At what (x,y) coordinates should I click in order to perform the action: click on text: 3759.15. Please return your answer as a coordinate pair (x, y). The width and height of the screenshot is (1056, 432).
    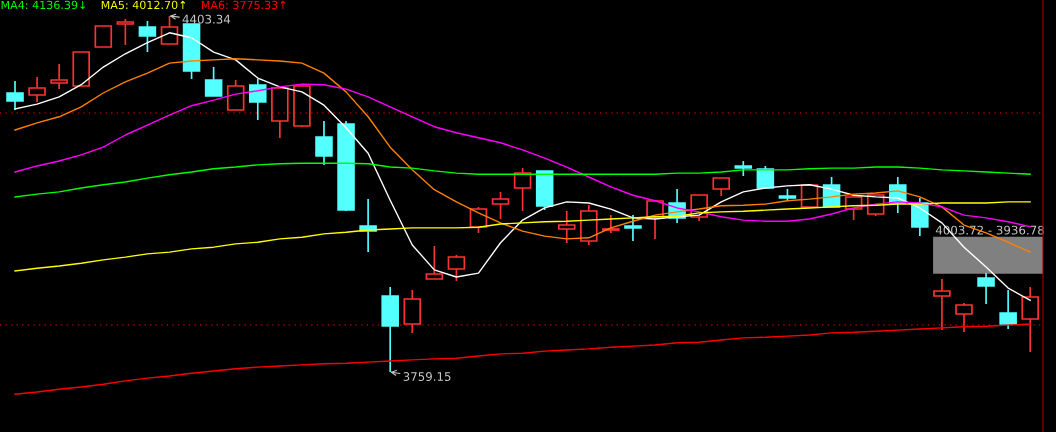
    Looking at the image, I should click on (427, 376).